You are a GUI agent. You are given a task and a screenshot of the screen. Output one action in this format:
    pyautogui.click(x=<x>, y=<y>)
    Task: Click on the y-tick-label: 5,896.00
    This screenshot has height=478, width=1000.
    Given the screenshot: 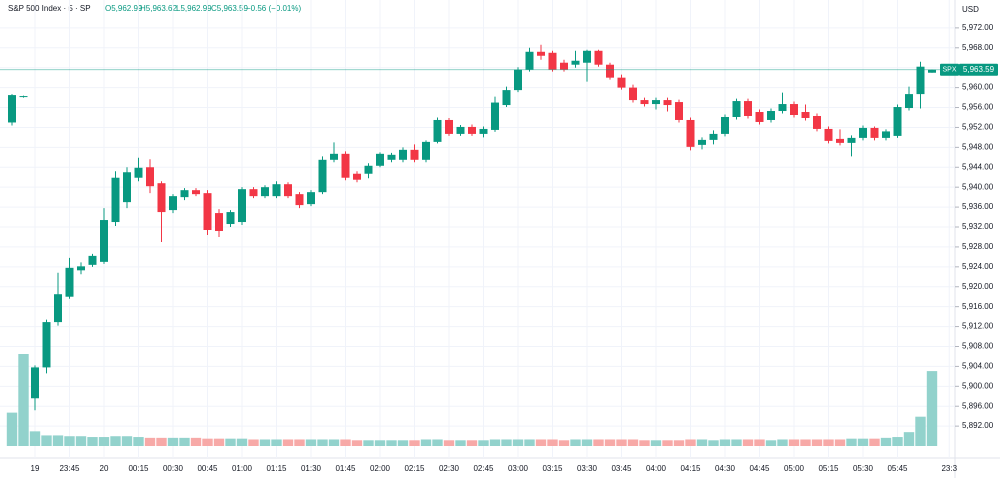 What is the action you would take?
    pyautogui.click(x=978, y=405)
    